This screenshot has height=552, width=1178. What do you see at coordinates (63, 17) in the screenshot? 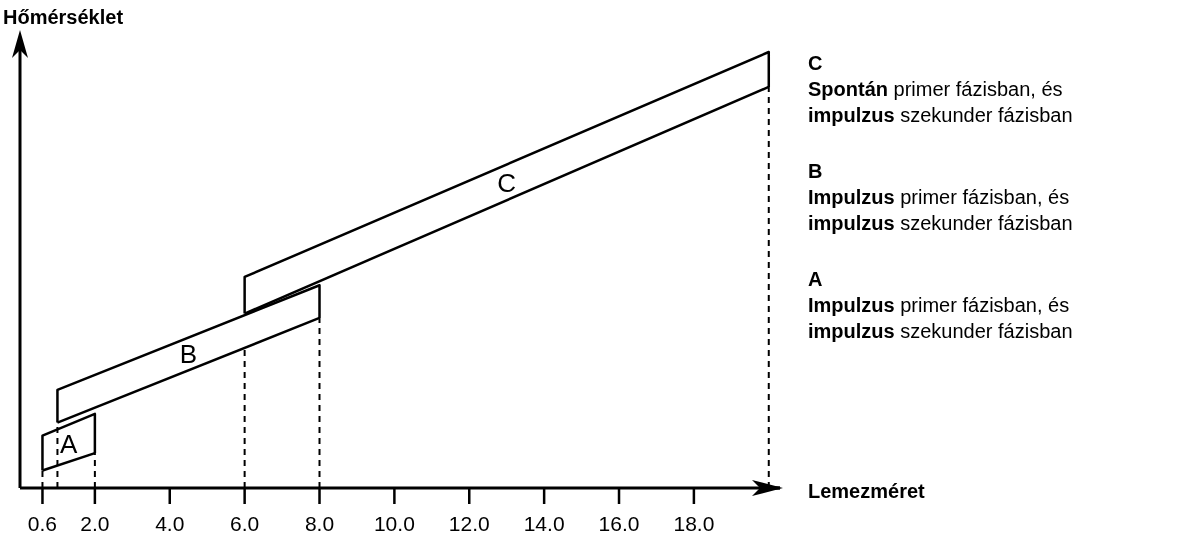
I see `y-axis-title: Hőmérséklet` at bounding box center [63, 17].